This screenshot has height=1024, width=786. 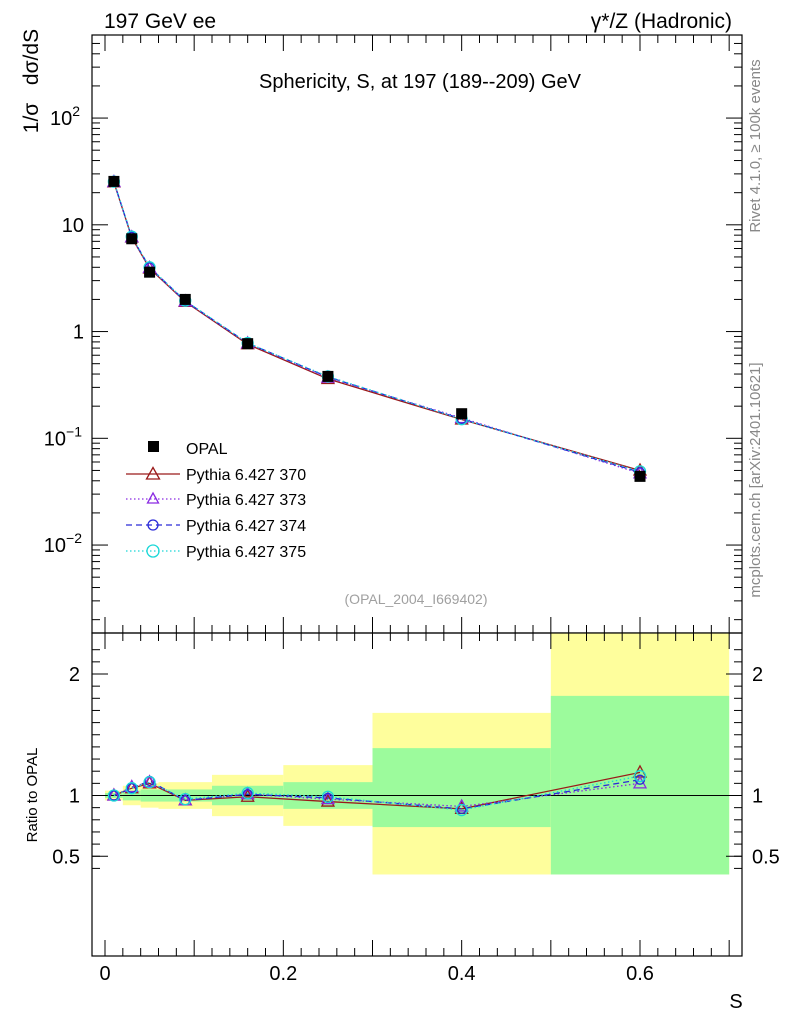 I want to click on main-ylabel-deriv: dσ/dS, so click(x=31, y=57).